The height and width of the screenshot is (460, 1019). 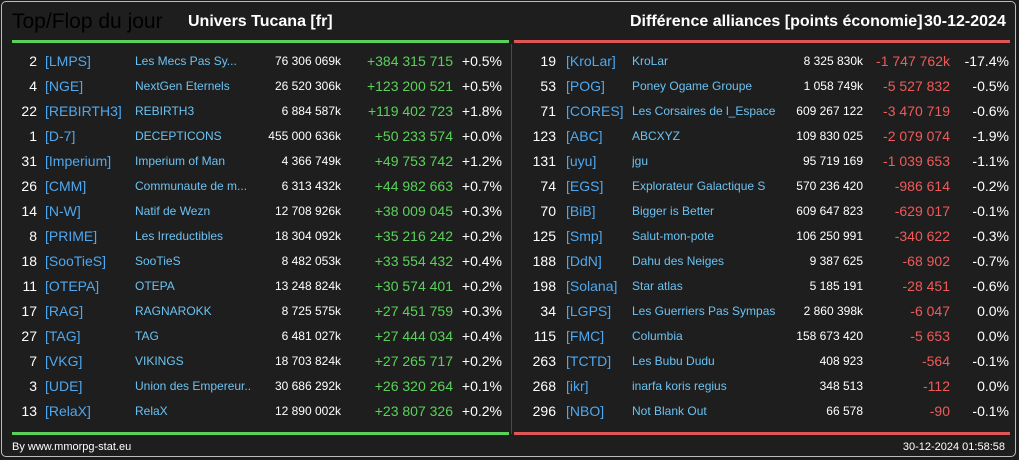 I want to click on alliance-tag-link: [Imperium], so click(x=78, y=161).